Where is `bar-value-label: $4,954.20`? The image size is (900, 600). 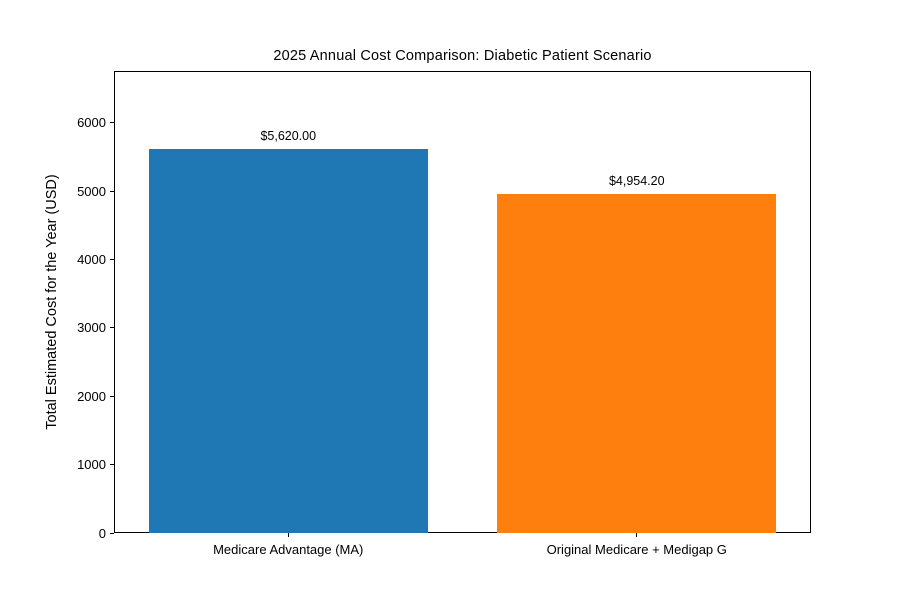 bar-value-label: $4,954.20 is located at coordinates (636, 181).